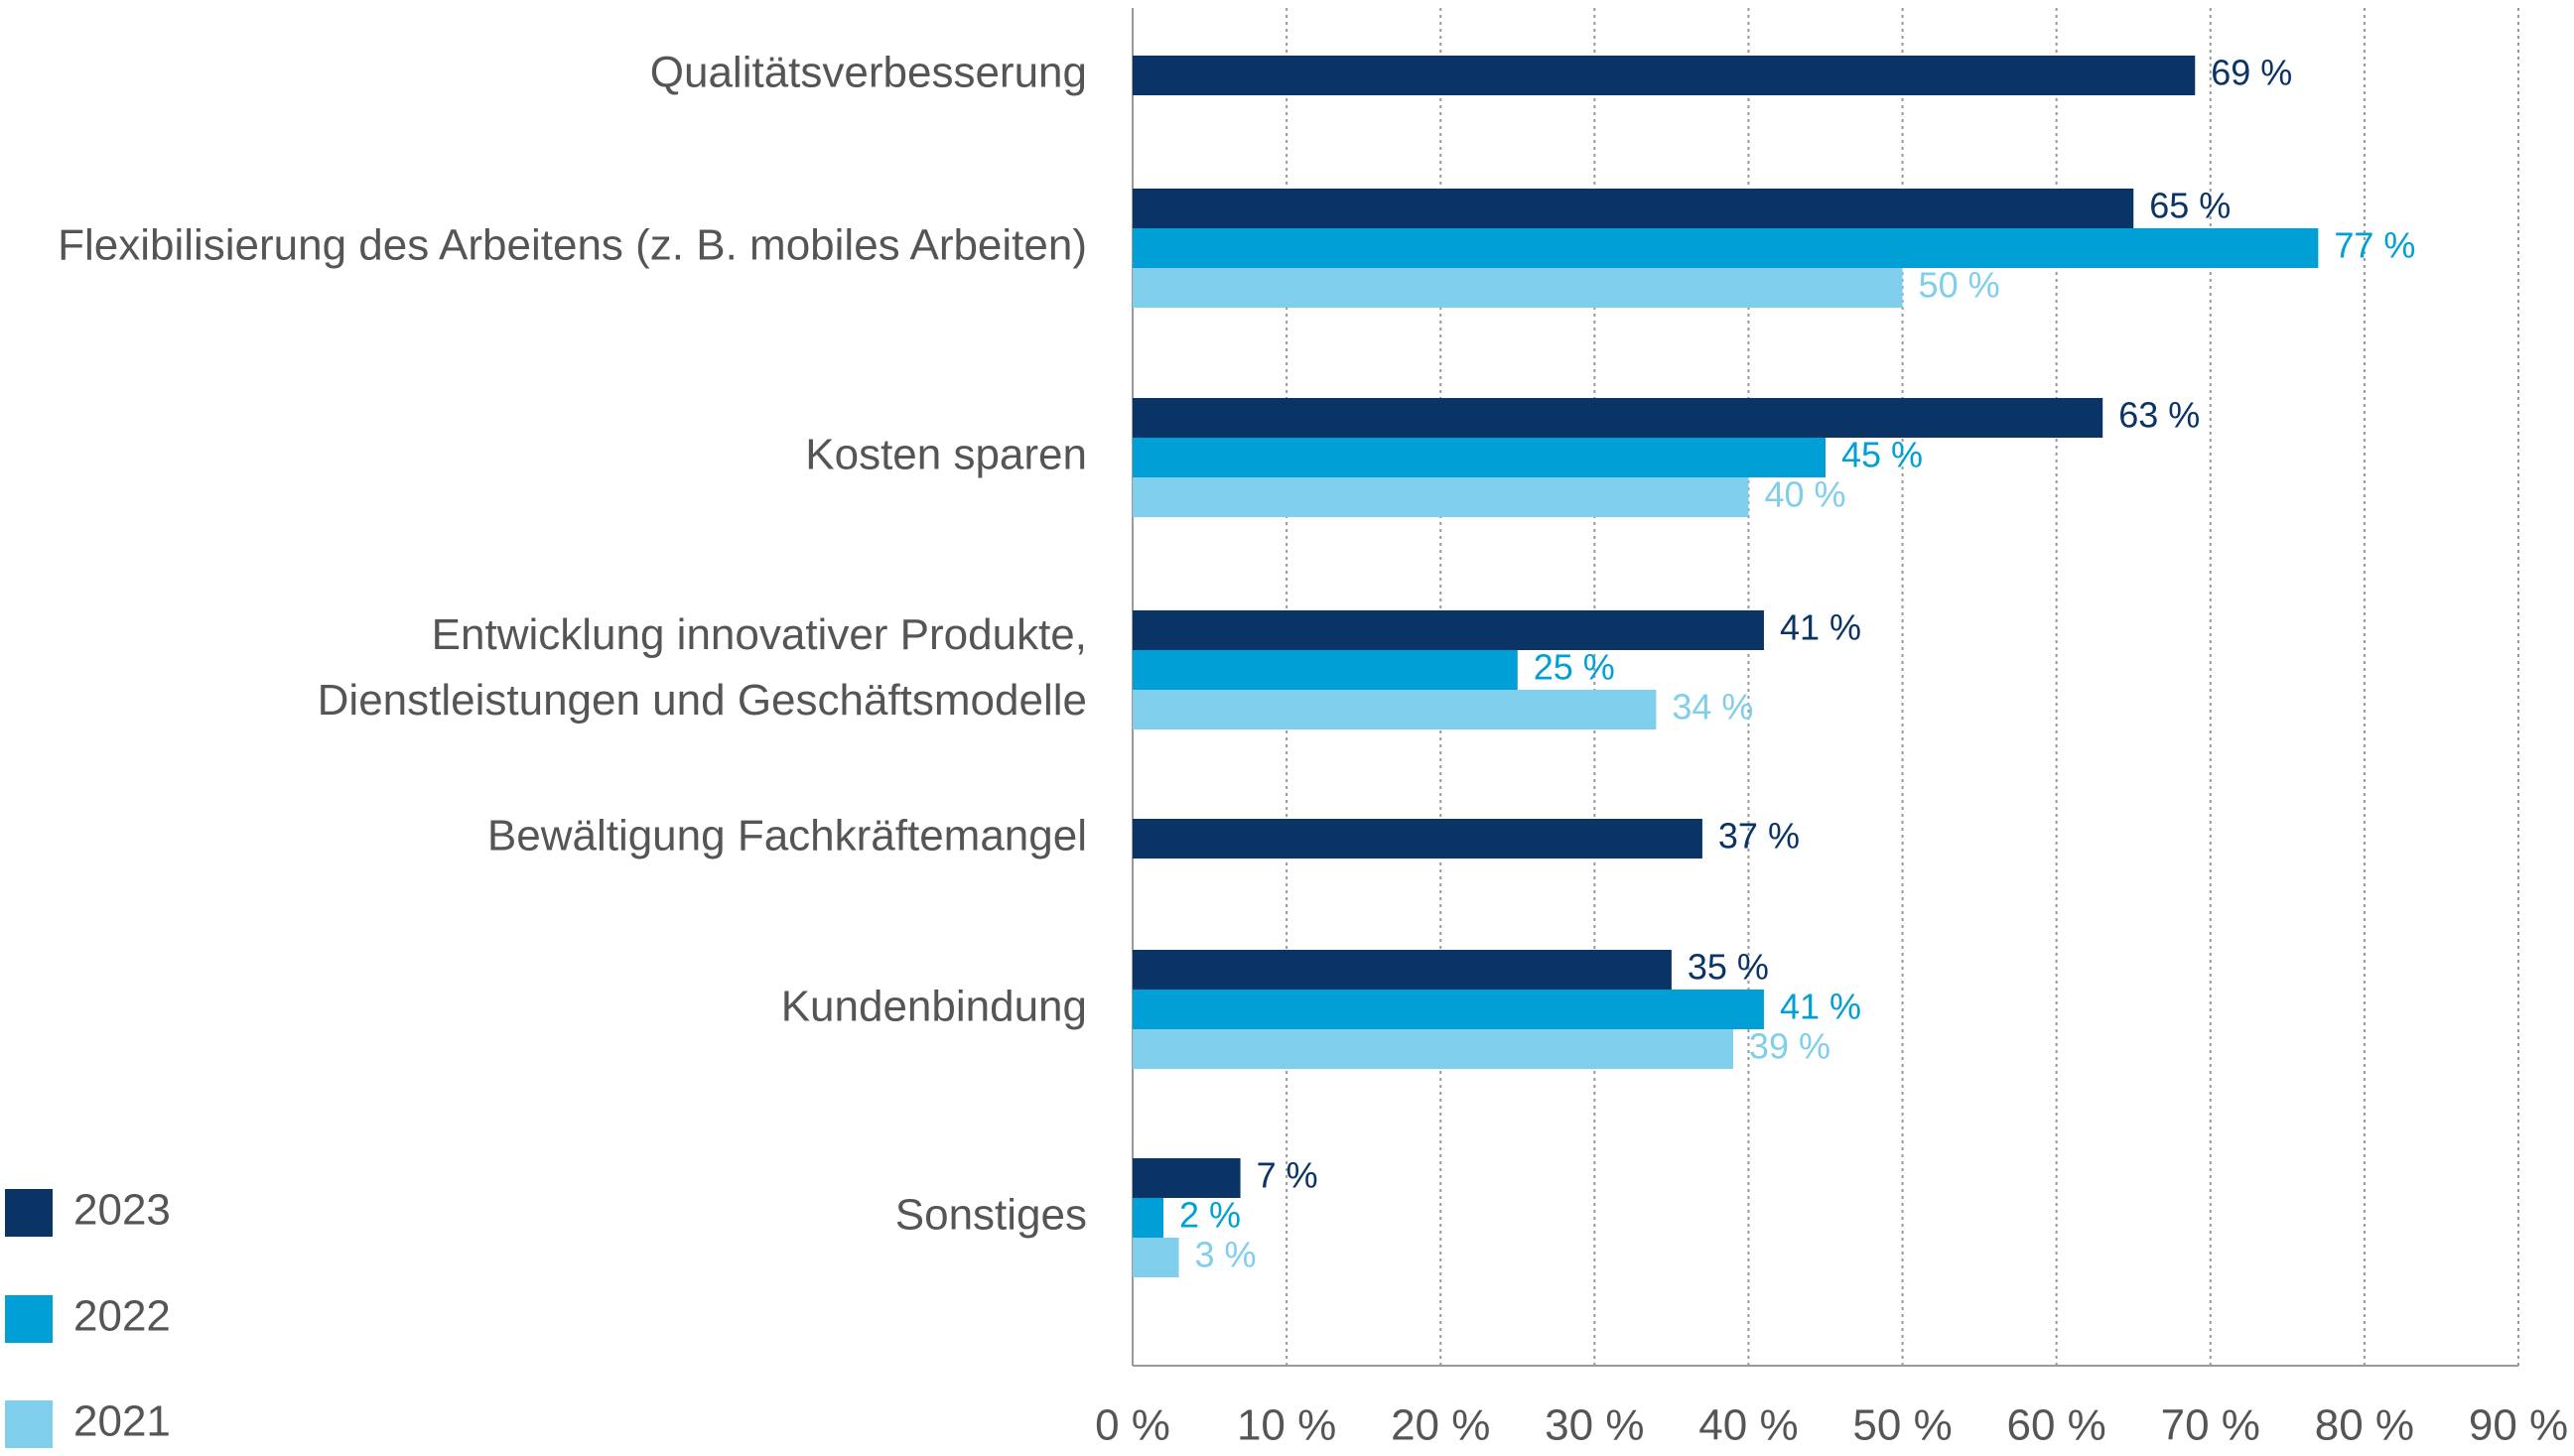 The height and width of the screenshot is (1456, 2574). I want to click on value-label: 77 %, so click(2374, 245).